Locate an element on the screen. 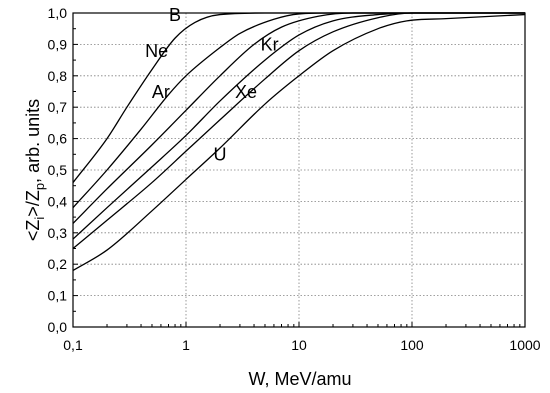 This screenshot has width=550, height=393. y-tick-label: 1,0 is located at coordinates (58, 13).